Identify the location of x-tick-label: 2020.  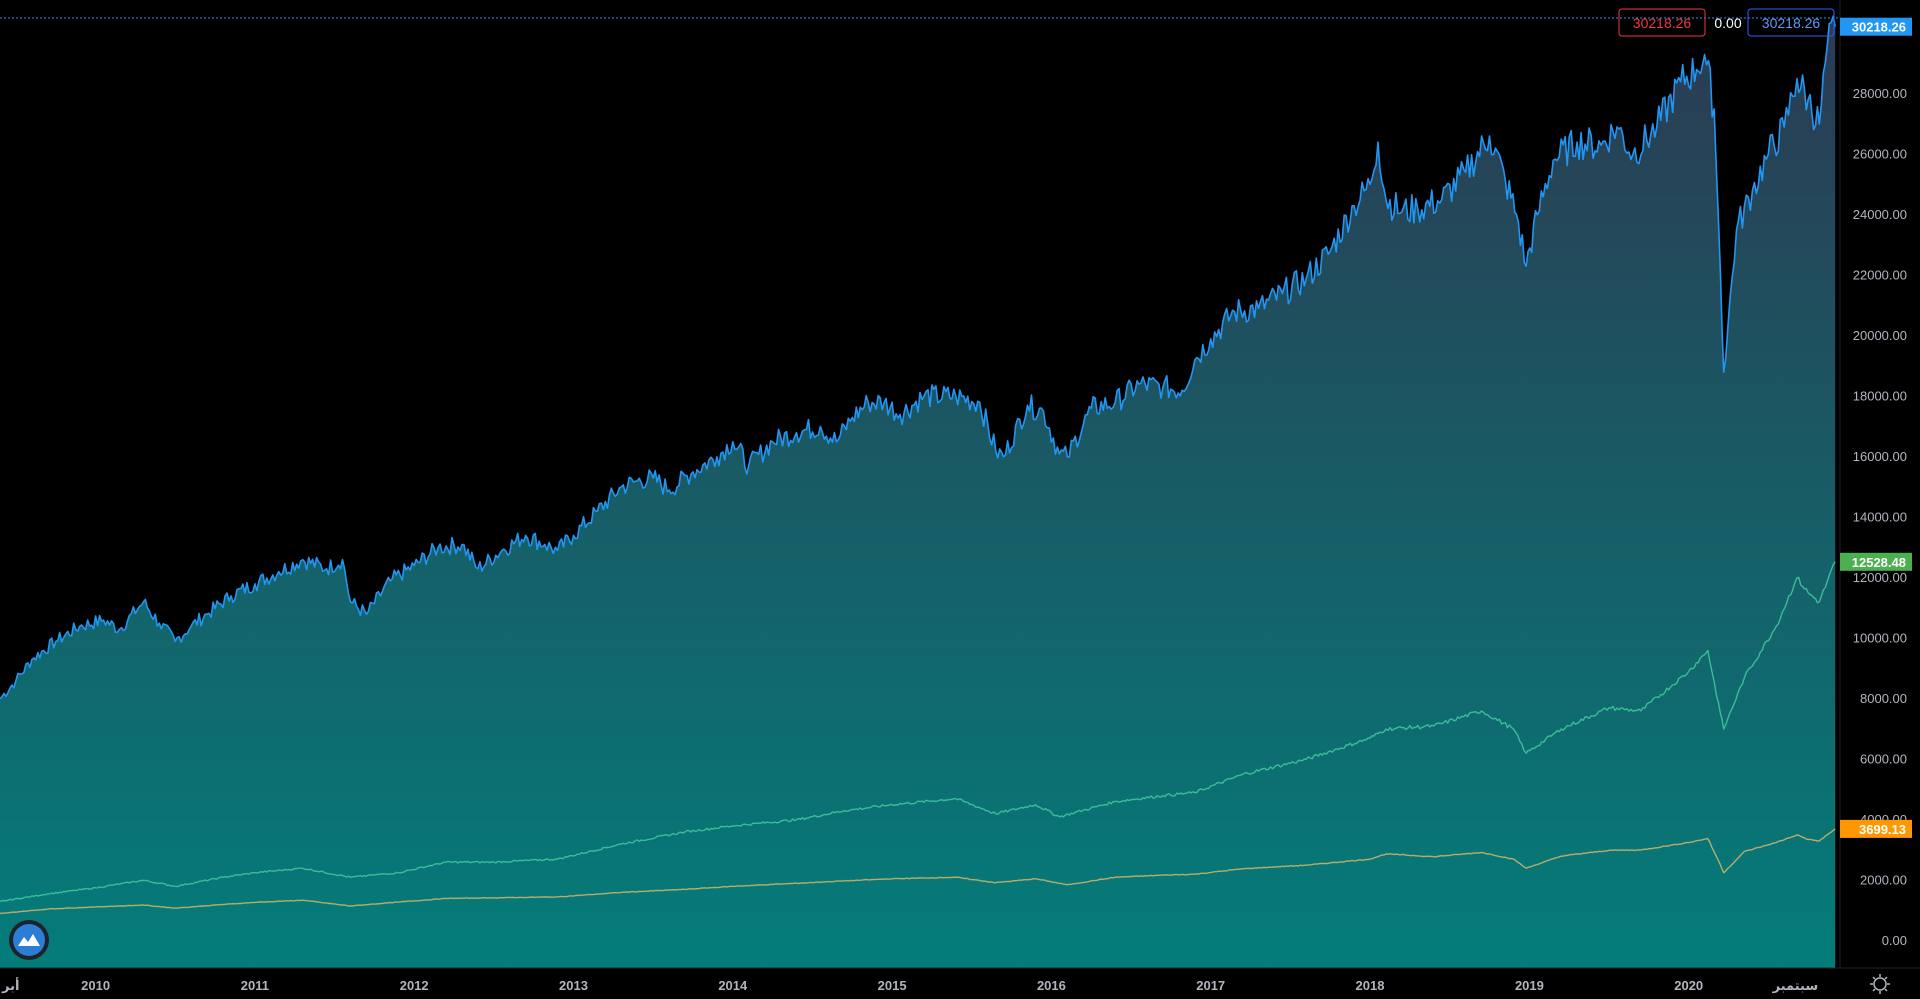
(1688, 985).